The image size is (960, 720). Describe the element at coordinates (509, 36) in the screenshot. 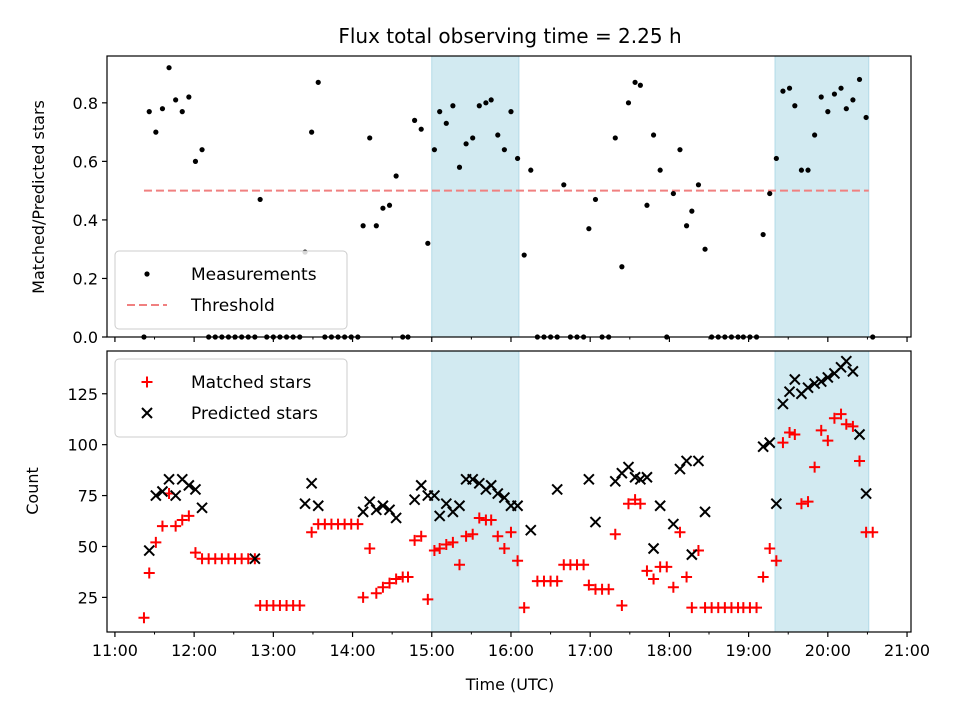

I see `figure-title: Flux total observing time = 2.25 h` at that location.